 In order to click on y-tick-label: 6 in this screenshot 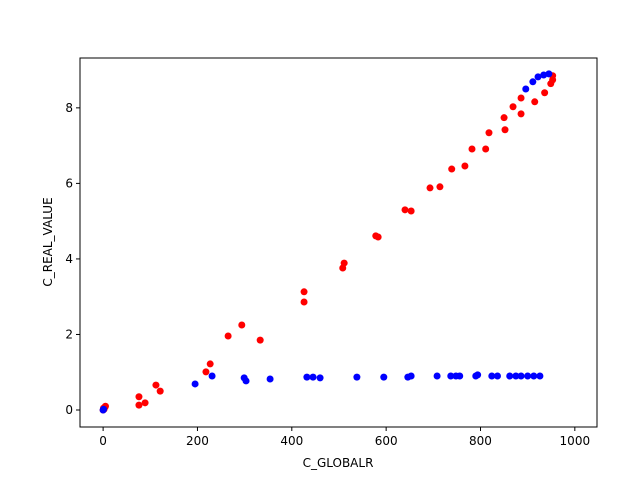, I will do `click(69, 183)`.